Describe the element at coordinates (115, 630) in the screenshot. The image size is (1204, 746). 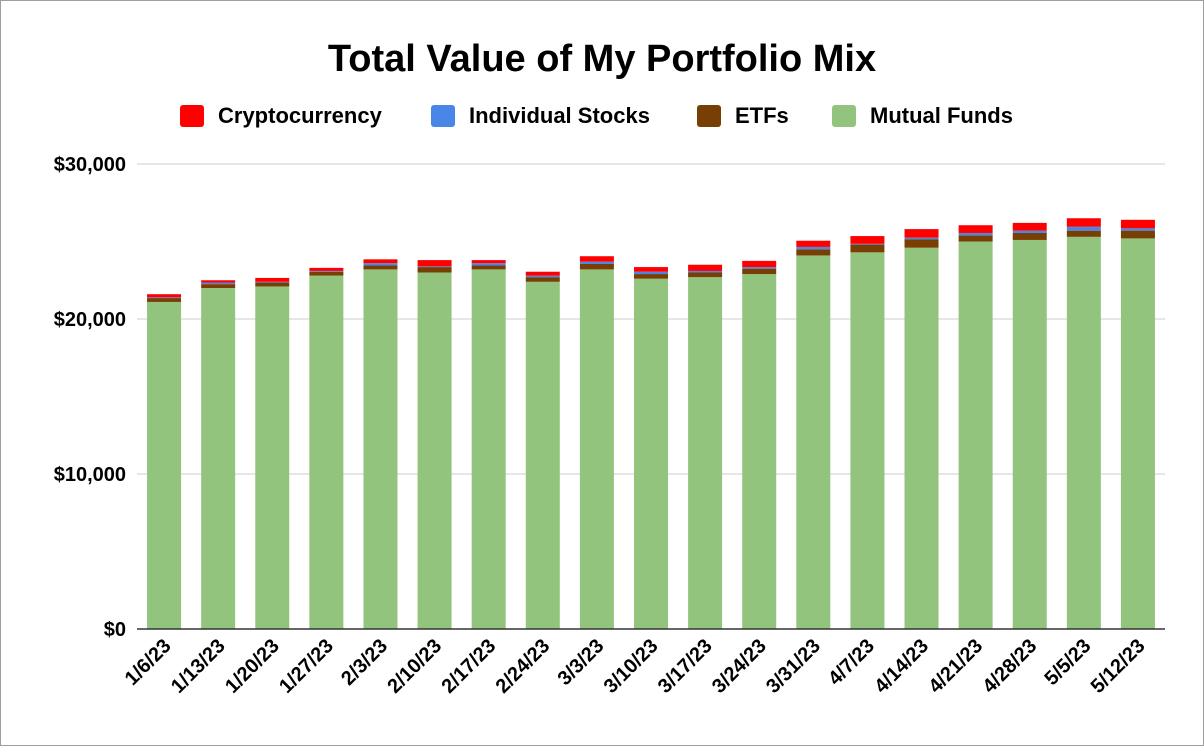
I see `y-tick-label: $0` at that location.